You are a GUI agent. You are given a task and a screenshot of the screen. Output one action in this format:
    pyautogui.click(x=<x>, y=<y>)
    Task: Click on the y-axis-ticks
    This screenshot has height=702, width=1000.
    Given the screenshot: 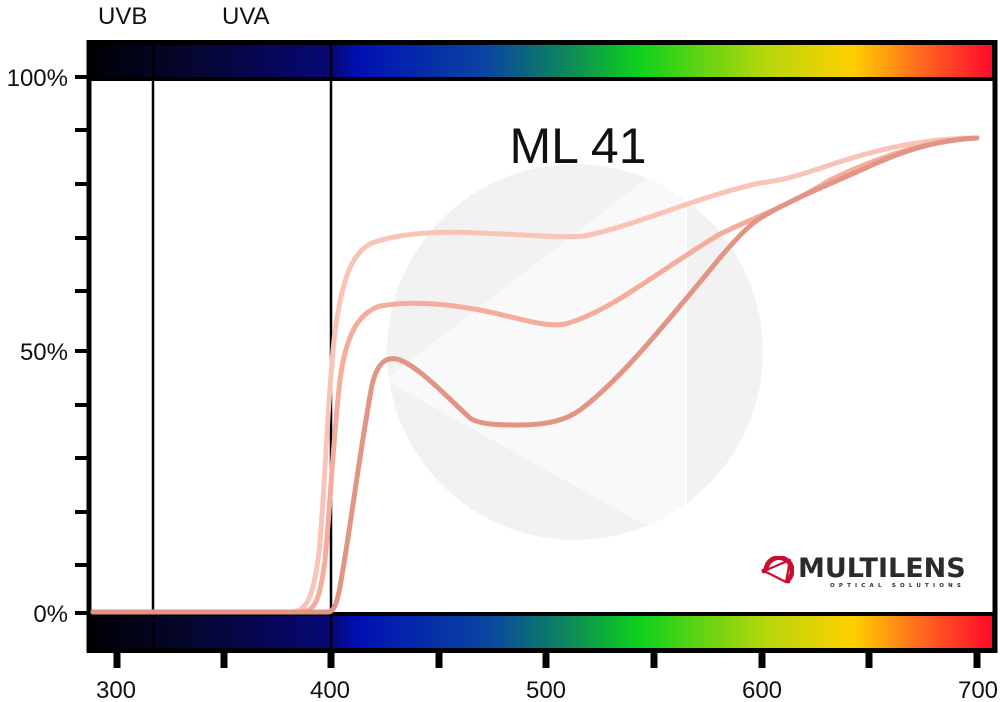 What is the action you would take?
    pyautogui.click(x=82, y=345)
    